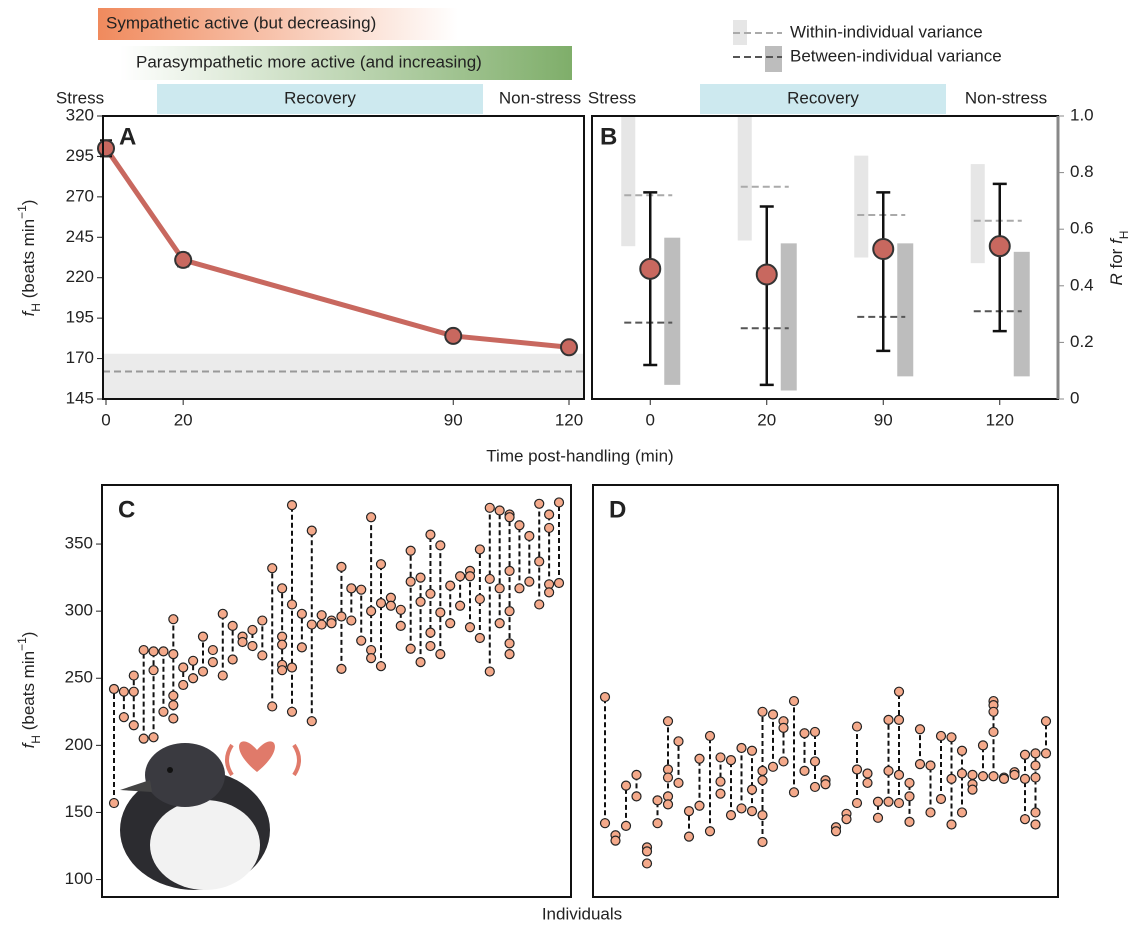  What do you see at coordinates (343, 376) in the screenshot?
I see `reference-band` at bounding box center [343, 376].